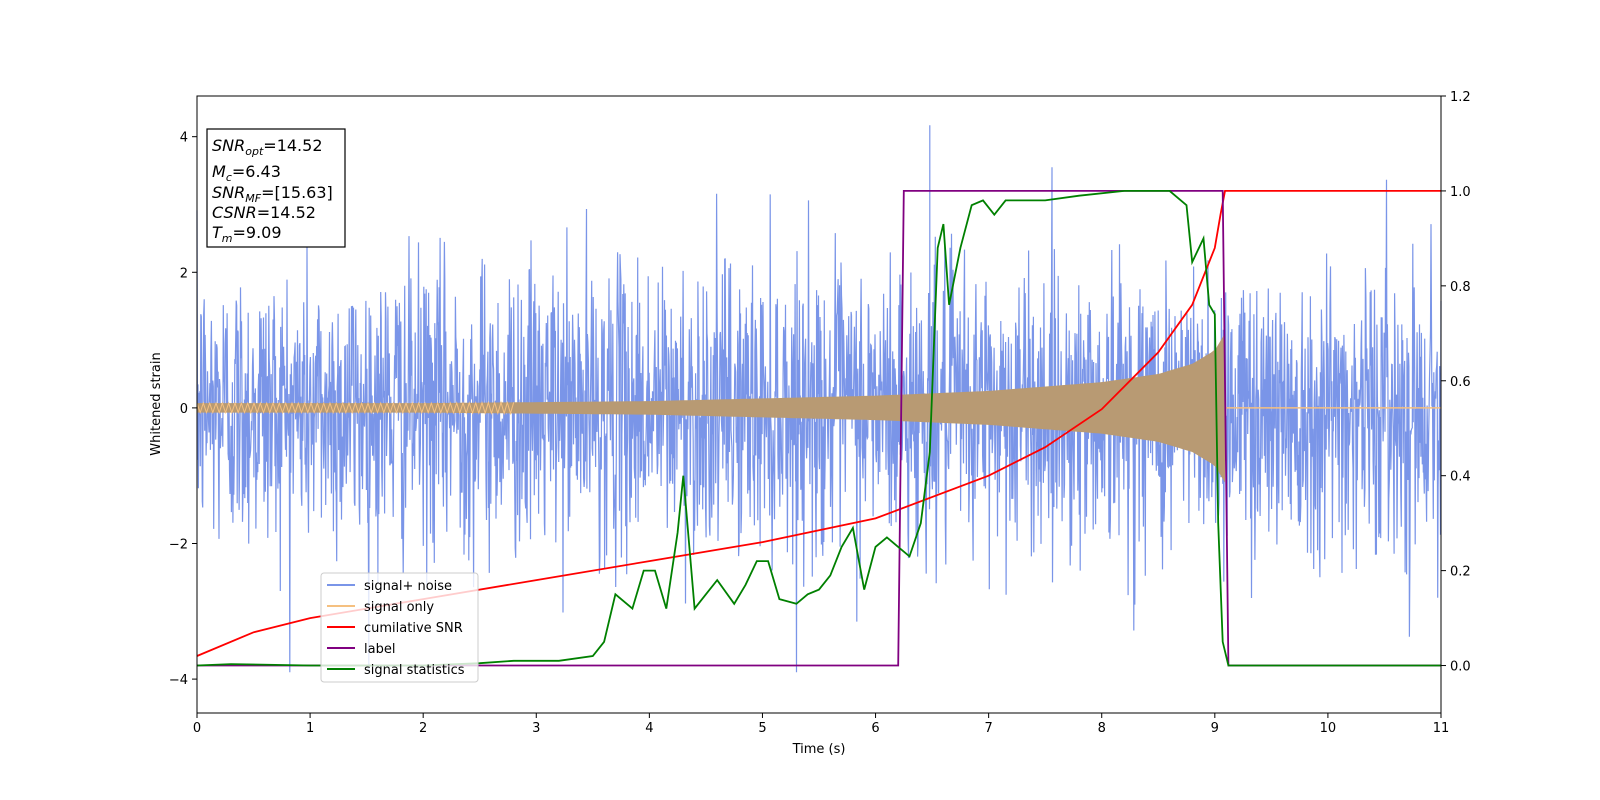  I want to click on annotation-tm: Tm=9.09, so click(247, 234).